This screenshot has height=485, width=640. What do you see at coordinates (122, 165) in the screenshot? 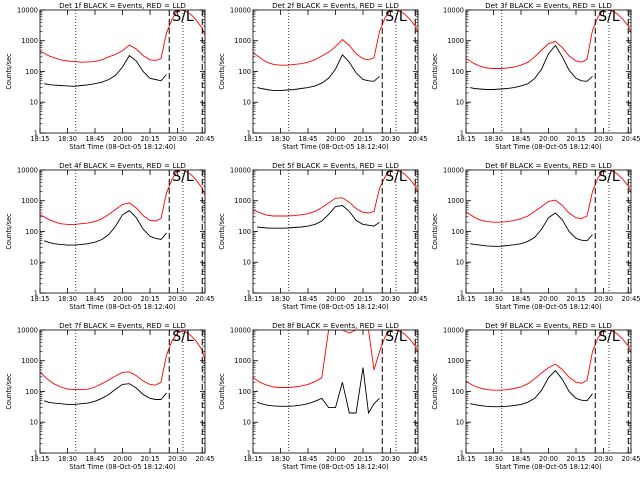
I see `chart-title: Det 4f BLACK = Events, RED = LLD` at bounding box center [122, 165].